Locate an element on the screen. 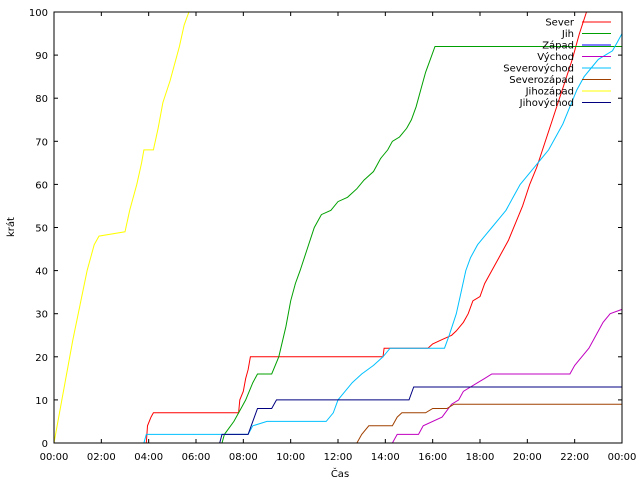 The image size is (640, 485). y-tick-label: 90 is located at coordinates (41, 56).